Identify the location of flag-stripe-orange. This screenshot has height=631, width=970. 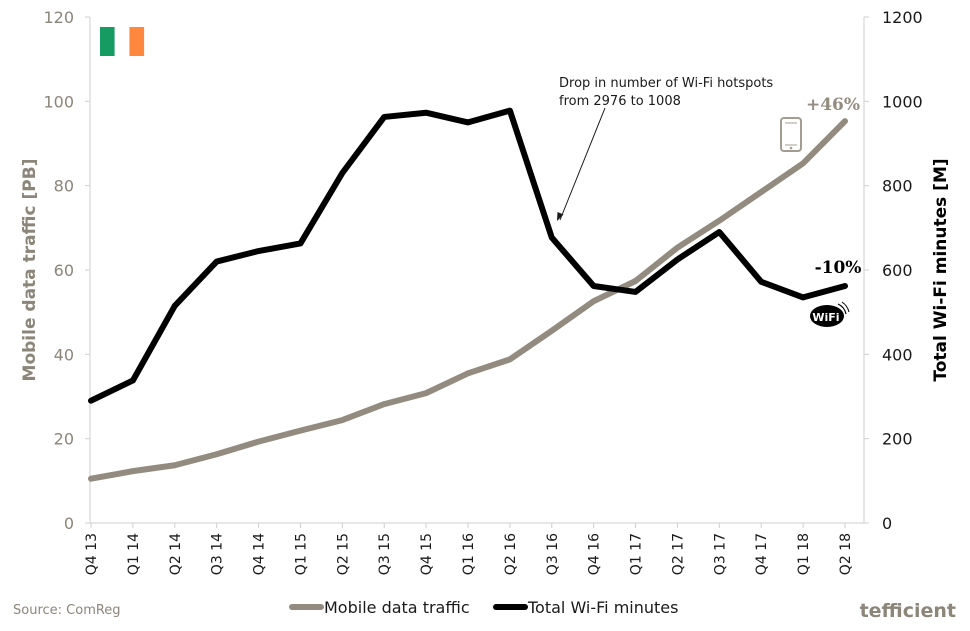
(137, 41).